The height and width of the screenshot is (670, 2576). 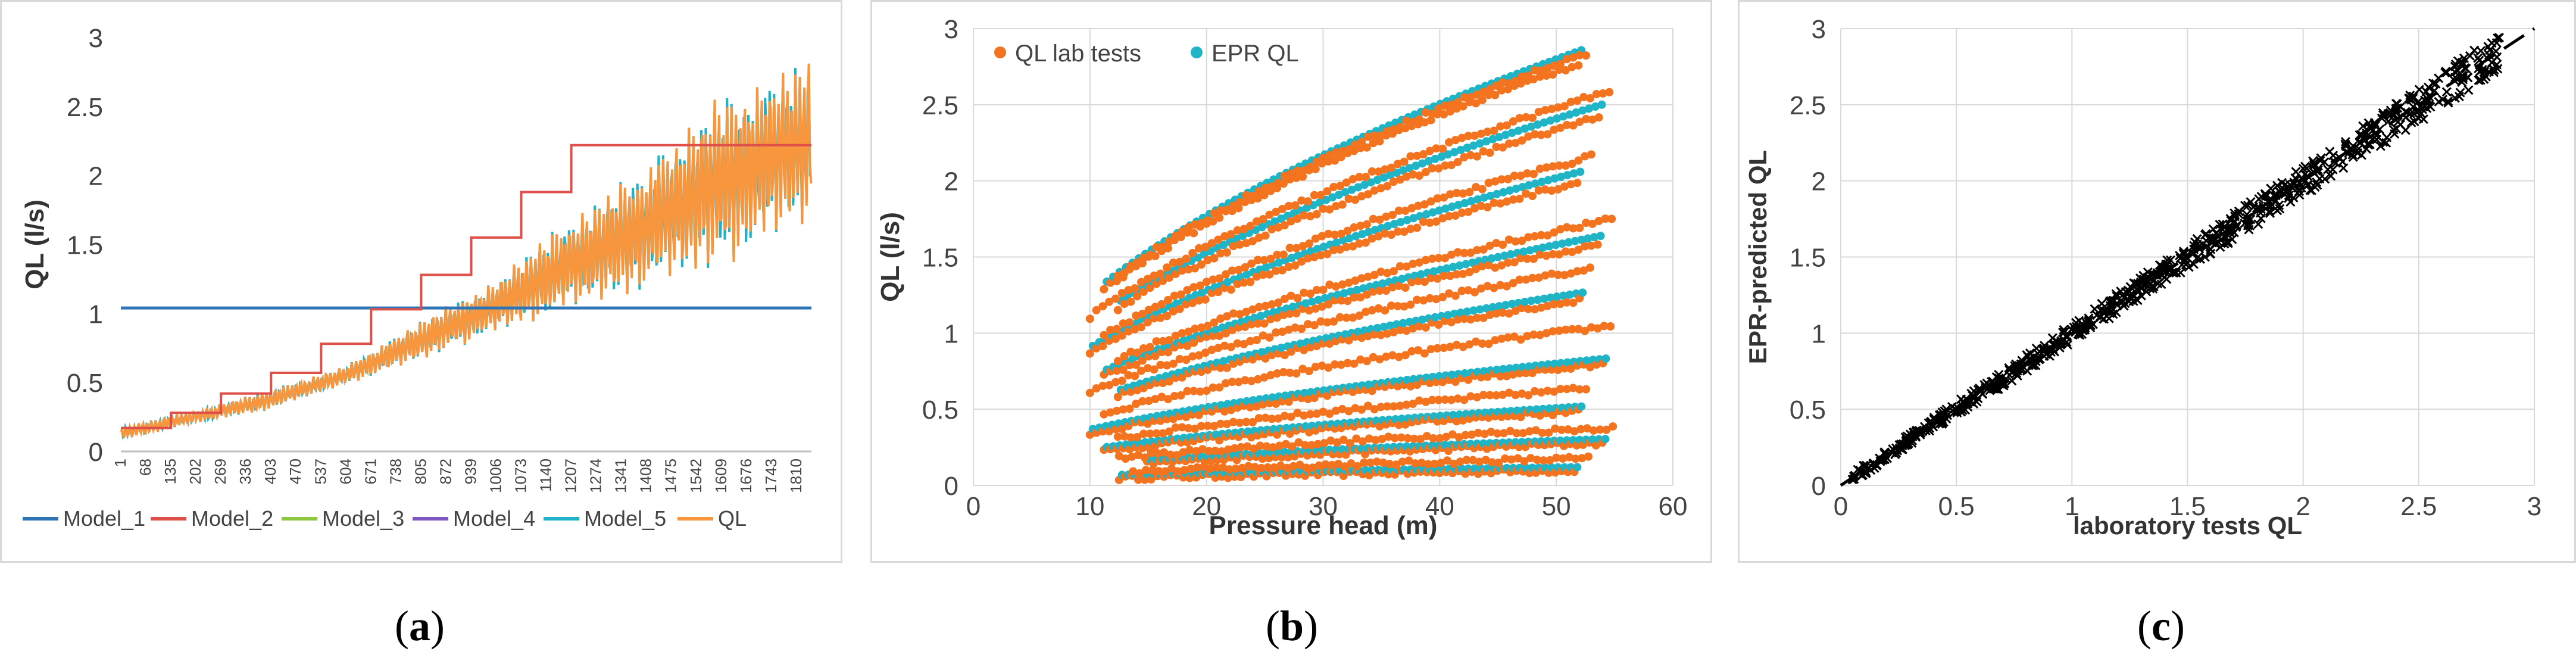 I want to click on x-tick-label: 0.5, so click(x=1956, y=506).